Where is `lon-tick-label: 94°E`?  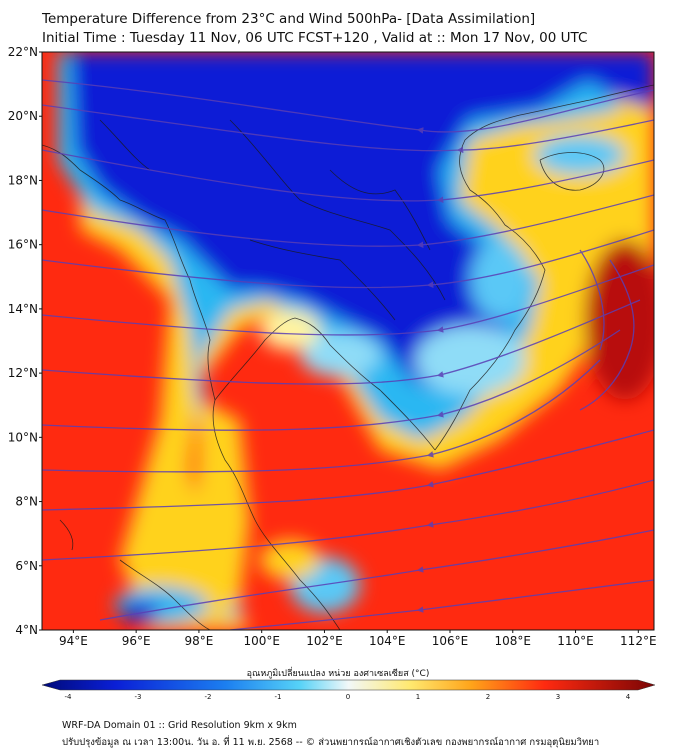
lon-tick-label: 94°E is located at coordinates (73, 641).